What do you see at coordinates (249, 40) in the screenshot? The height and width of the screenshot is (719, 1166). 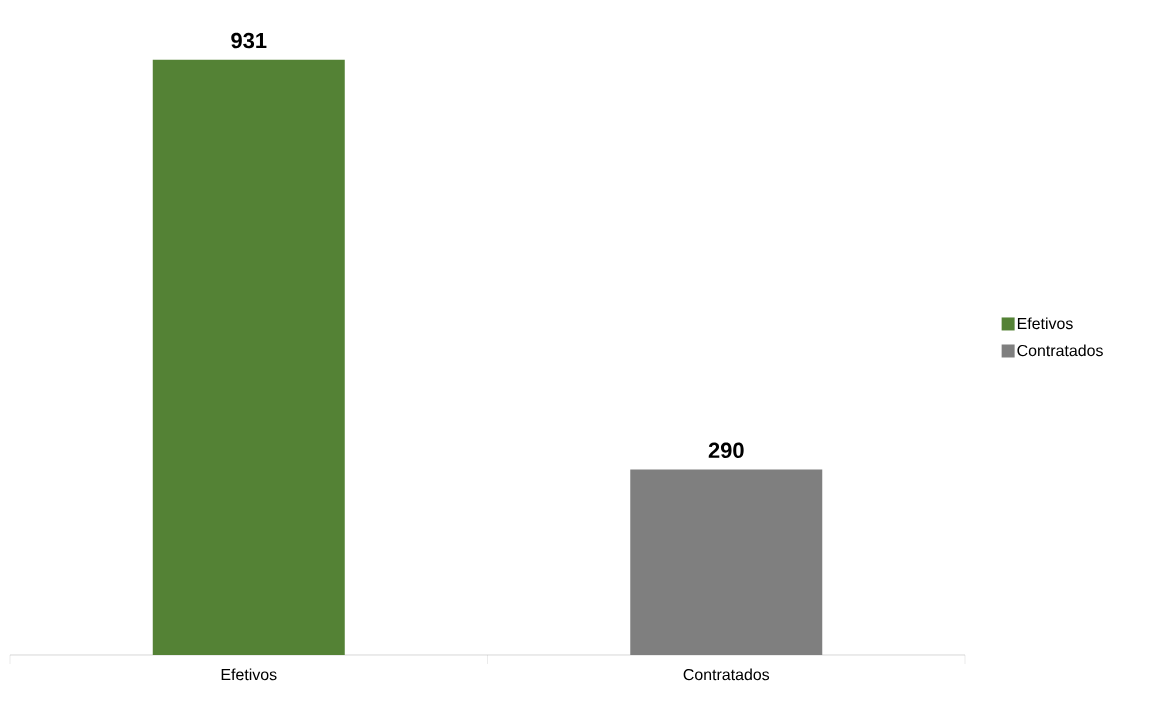 I see `data-label: 931` at bounding box center [249, 40].